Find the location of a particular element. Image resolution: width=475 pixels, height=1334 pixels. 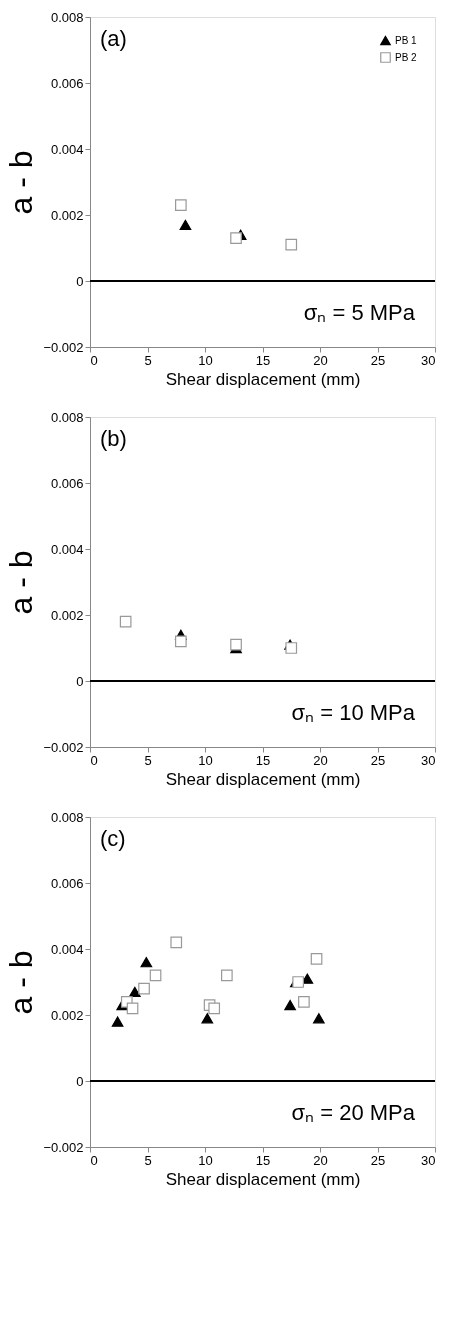

legend-label: PB 2 is located at coordinates (406, 57).